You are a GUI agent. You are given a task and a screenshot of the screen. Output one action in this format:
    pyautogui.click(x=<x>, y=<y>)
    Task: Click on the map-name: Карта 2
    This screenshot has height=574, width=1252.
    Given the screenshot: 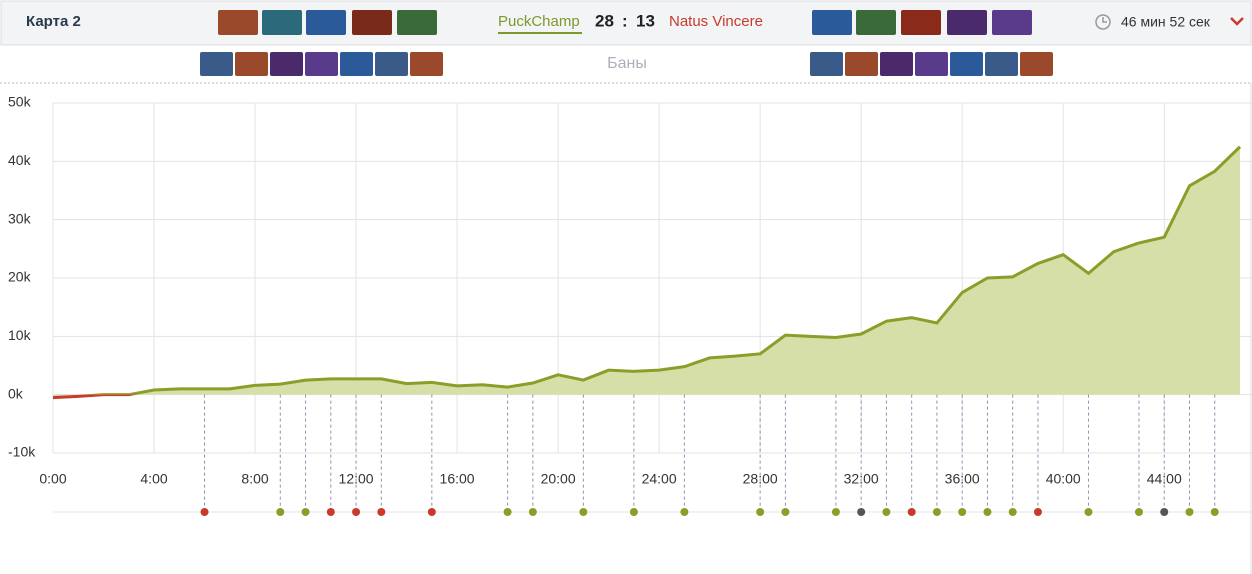 What is the action you would take?
    pyautogui.click(x=53, y=21)
    